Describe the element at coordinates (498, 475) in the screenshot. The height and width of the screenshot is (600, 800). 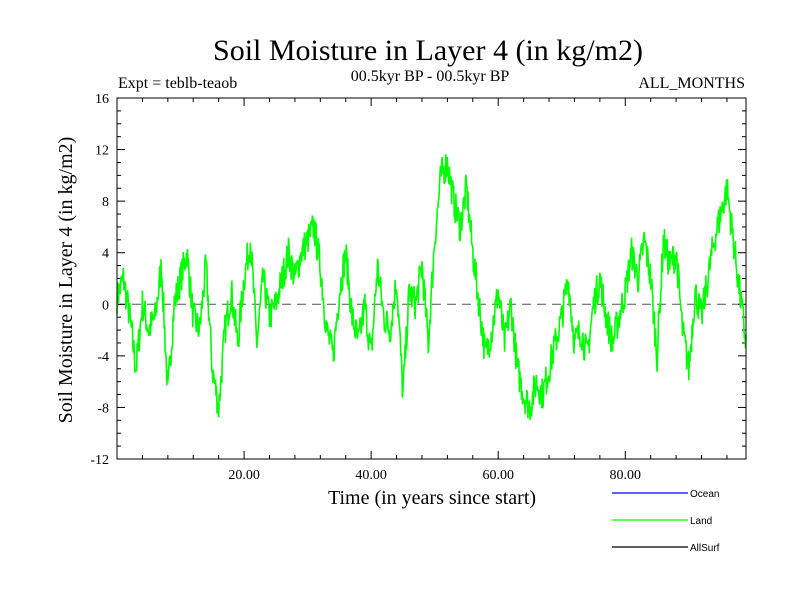
I see `x-tick-label: 60.00` at that location.